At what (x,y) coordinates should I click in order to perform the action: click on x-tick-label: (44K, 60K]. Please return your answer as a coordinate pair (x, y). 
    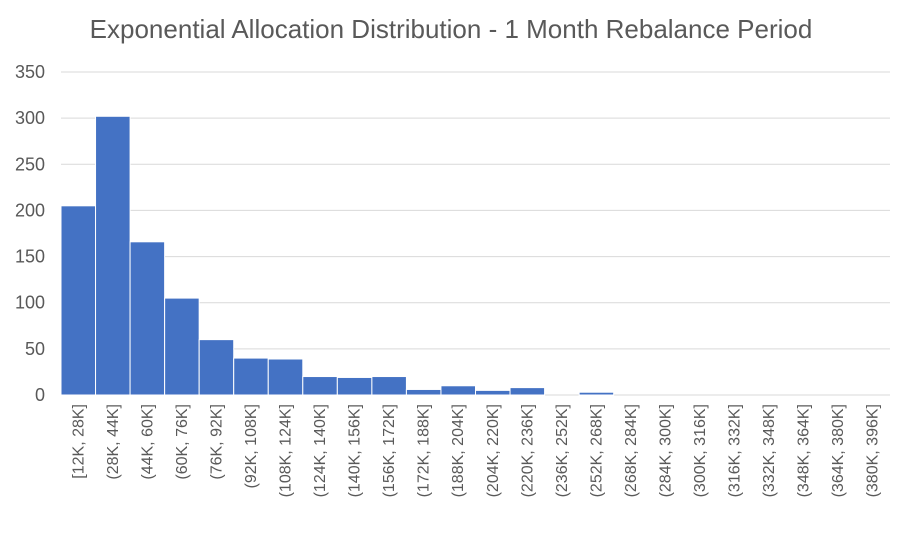
    Looking at the image, I should click on (147, 442).